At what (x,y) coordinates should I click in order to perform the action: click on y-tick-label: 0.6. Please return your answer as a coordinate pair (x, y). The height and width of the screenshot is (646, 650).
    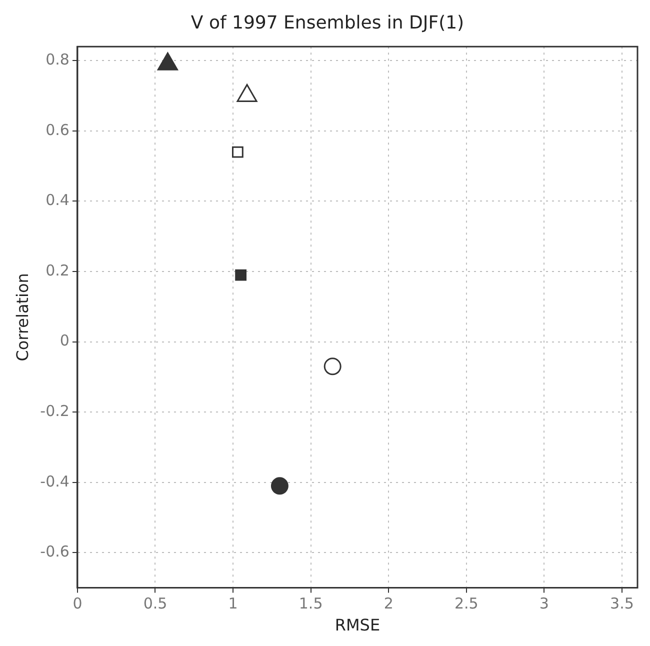
    Looking at the image, I should click on (58, 129).